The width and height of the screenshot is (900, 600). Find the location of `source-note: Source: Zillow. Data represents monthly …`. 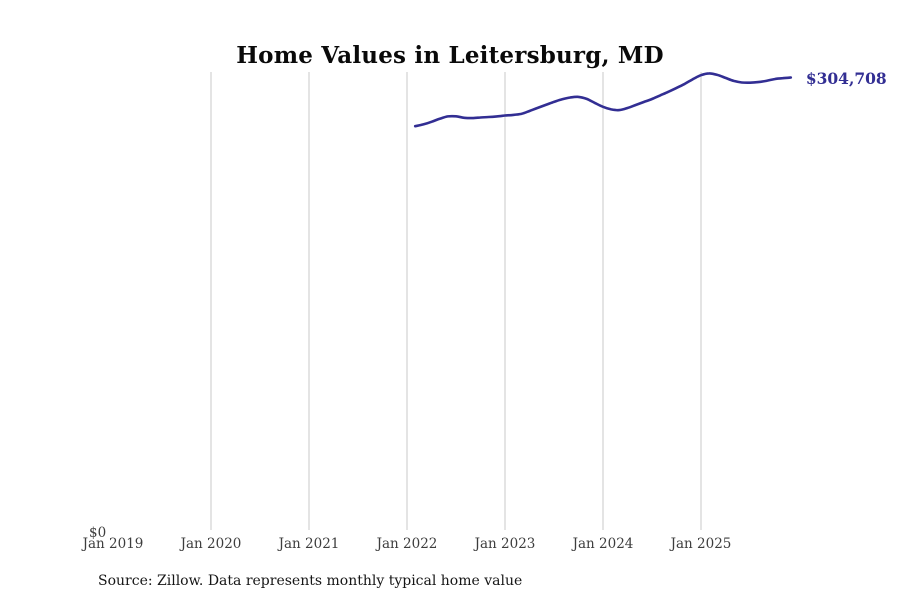

source-note: Source: Zillow. Data represents monthly … is located at coordinates (310, 581).